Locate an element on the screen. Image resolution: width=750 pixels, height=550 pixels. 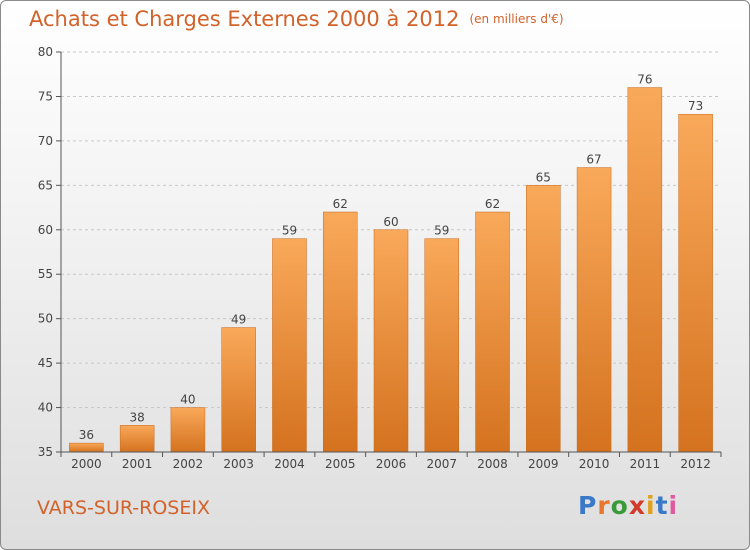
bar-2000 is located at coordinates (86, 447).